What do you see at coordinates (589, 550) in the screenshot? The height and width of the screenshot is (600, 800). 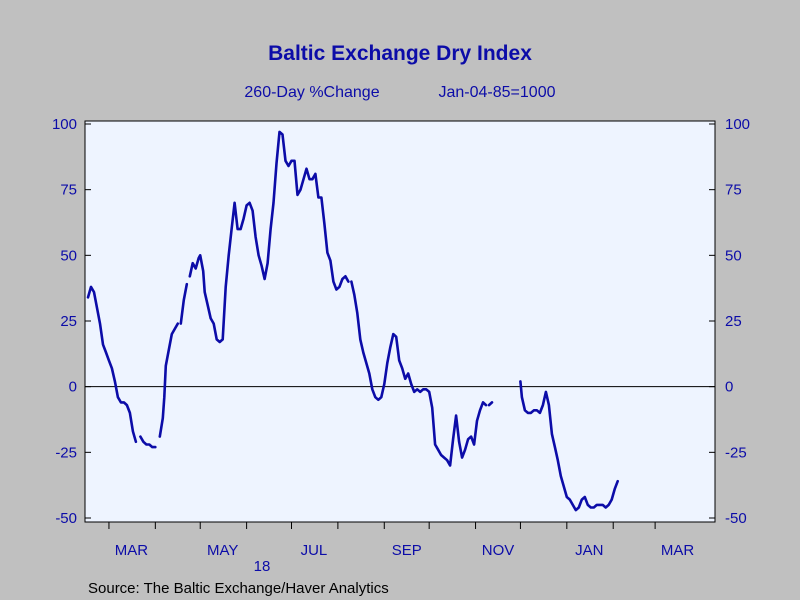 I see `x-tick-label: JAN` at bounding box center [589, 550].